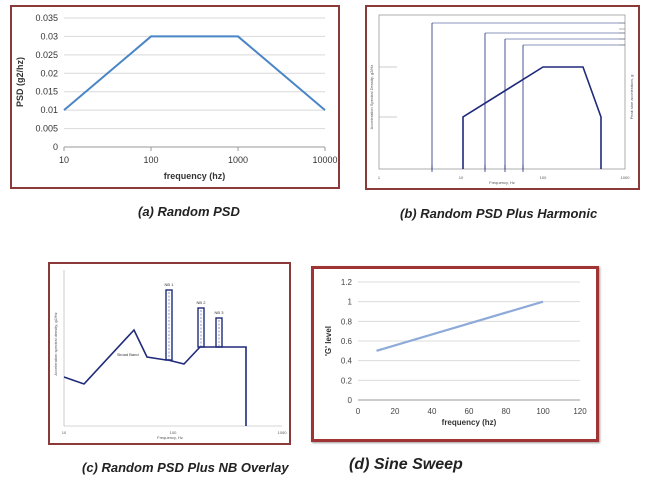 The height and width of the screenshot is (483, 649). I want to click on plot-frame, so click(502, 92).